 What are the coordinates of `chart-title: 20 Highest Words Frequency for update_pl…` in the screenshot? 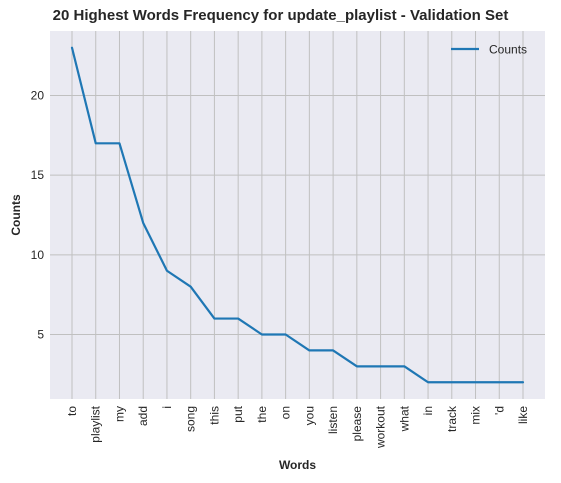 It's located at (280, 15).